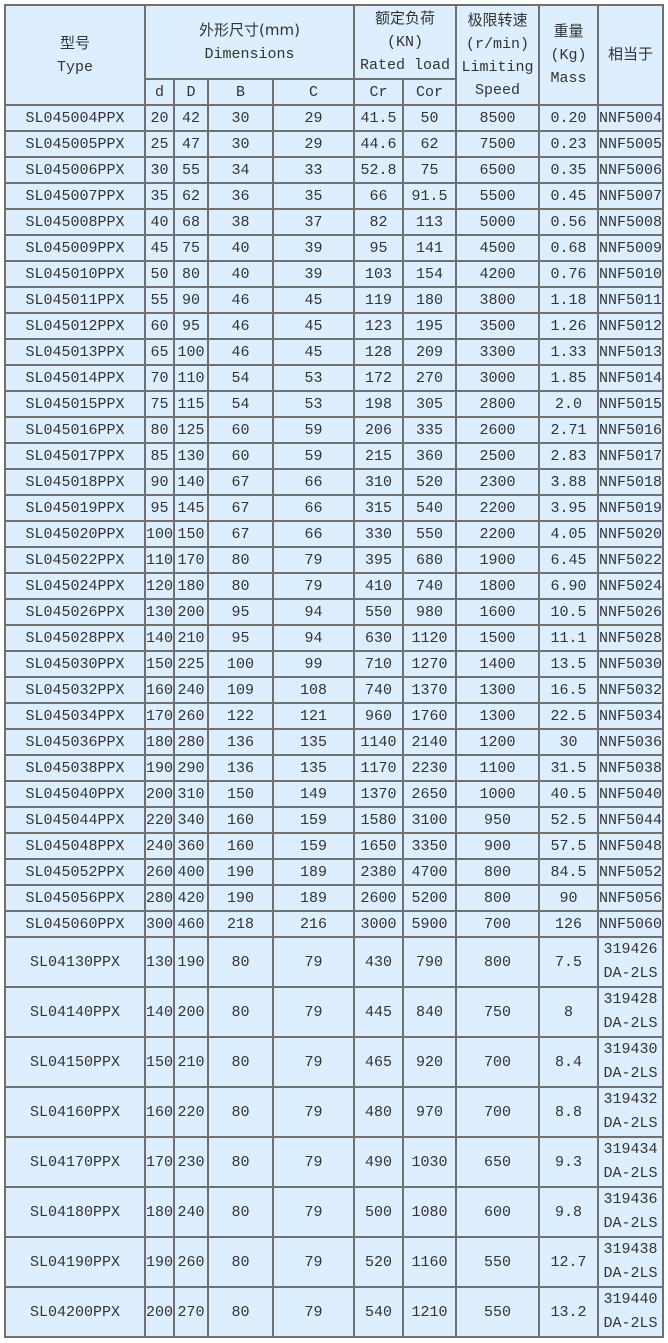  What do you see at coordinates (334, 404) in the screenshot?
I see `table-row: SL045015PPX 75 115 54 53 198 305 2800 2.0 NNF5015` at bounding box center [334, 404].